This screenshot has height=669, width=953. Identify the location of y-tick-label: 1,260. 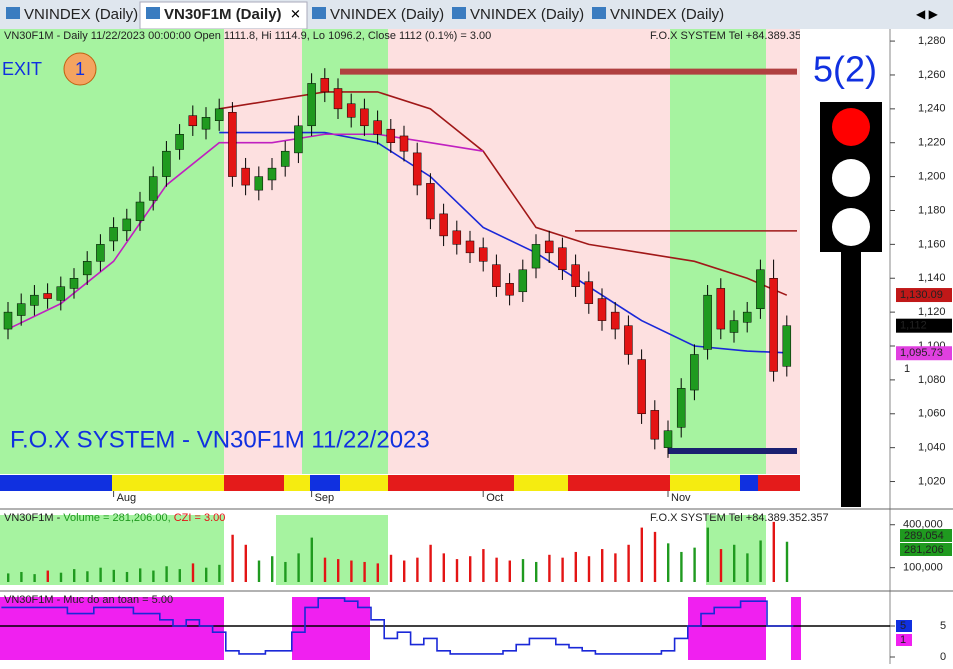
(932, 75).